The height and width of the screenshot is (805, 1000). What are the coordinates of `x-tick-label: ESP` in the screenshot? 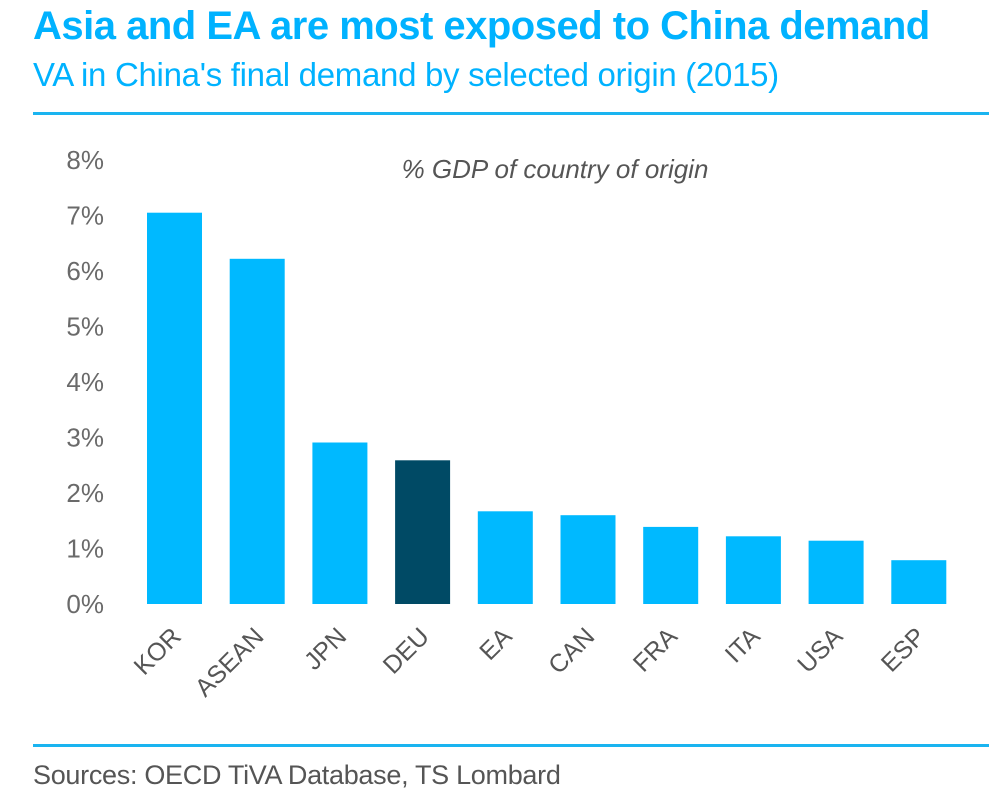 It's located at (903, 649).